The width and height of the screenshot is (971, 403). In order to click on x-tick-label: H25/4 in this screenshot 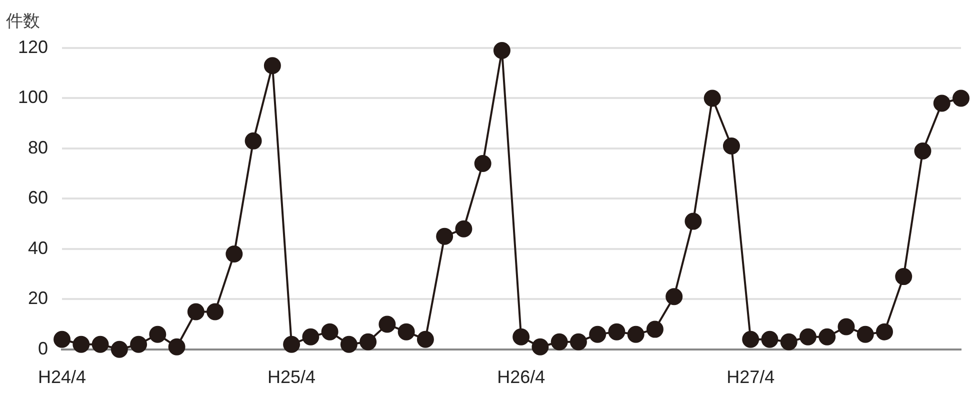, I will do `click(292, 377)`.